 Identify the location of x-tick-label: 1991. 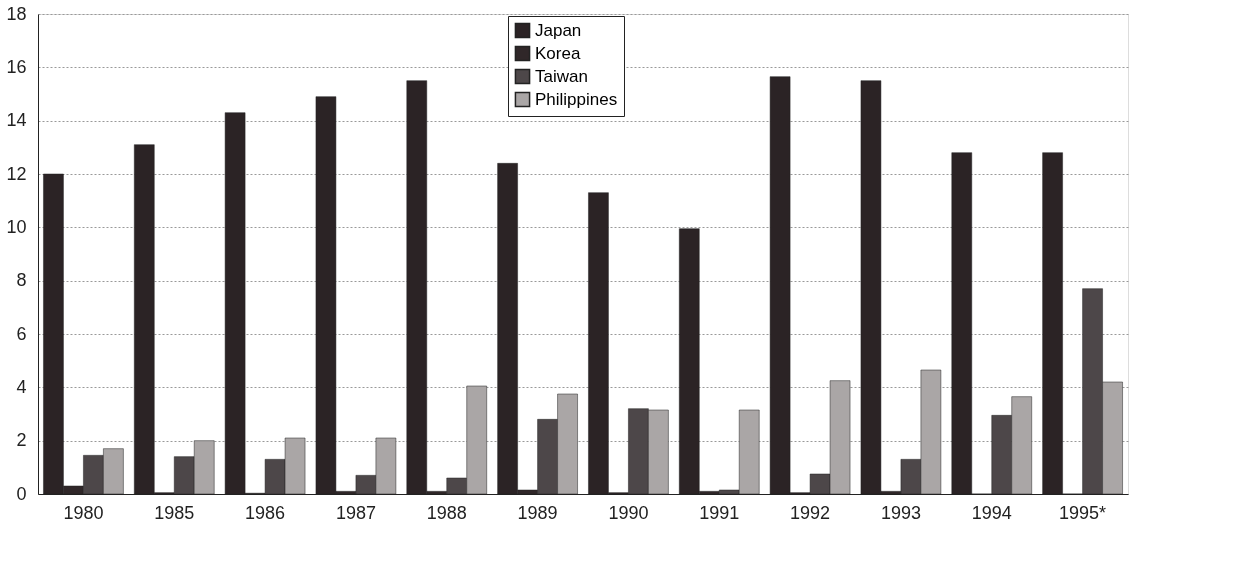
(719, 512).